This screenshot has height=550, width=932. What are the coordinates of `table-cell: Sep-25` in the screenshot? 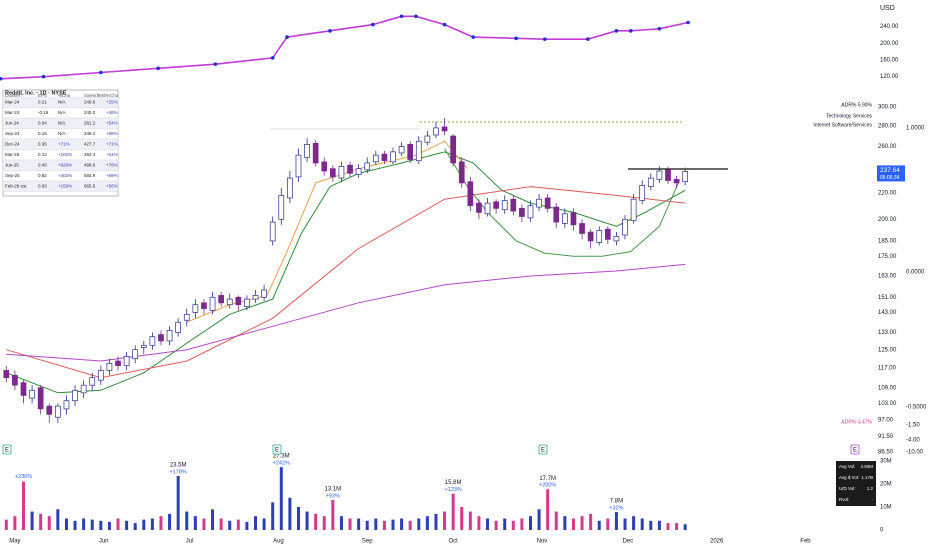 It's located at (12, 175).